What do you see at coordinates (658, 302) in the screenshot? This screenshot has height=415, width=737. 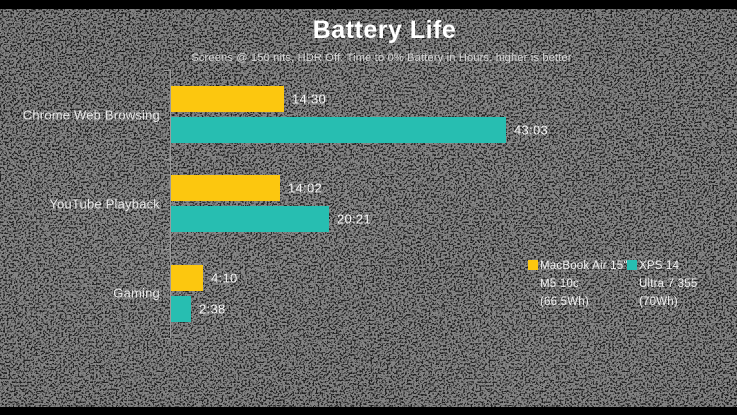 I see `legend-xps-line-3: (70Wh)` at bounding box center [658, 302].